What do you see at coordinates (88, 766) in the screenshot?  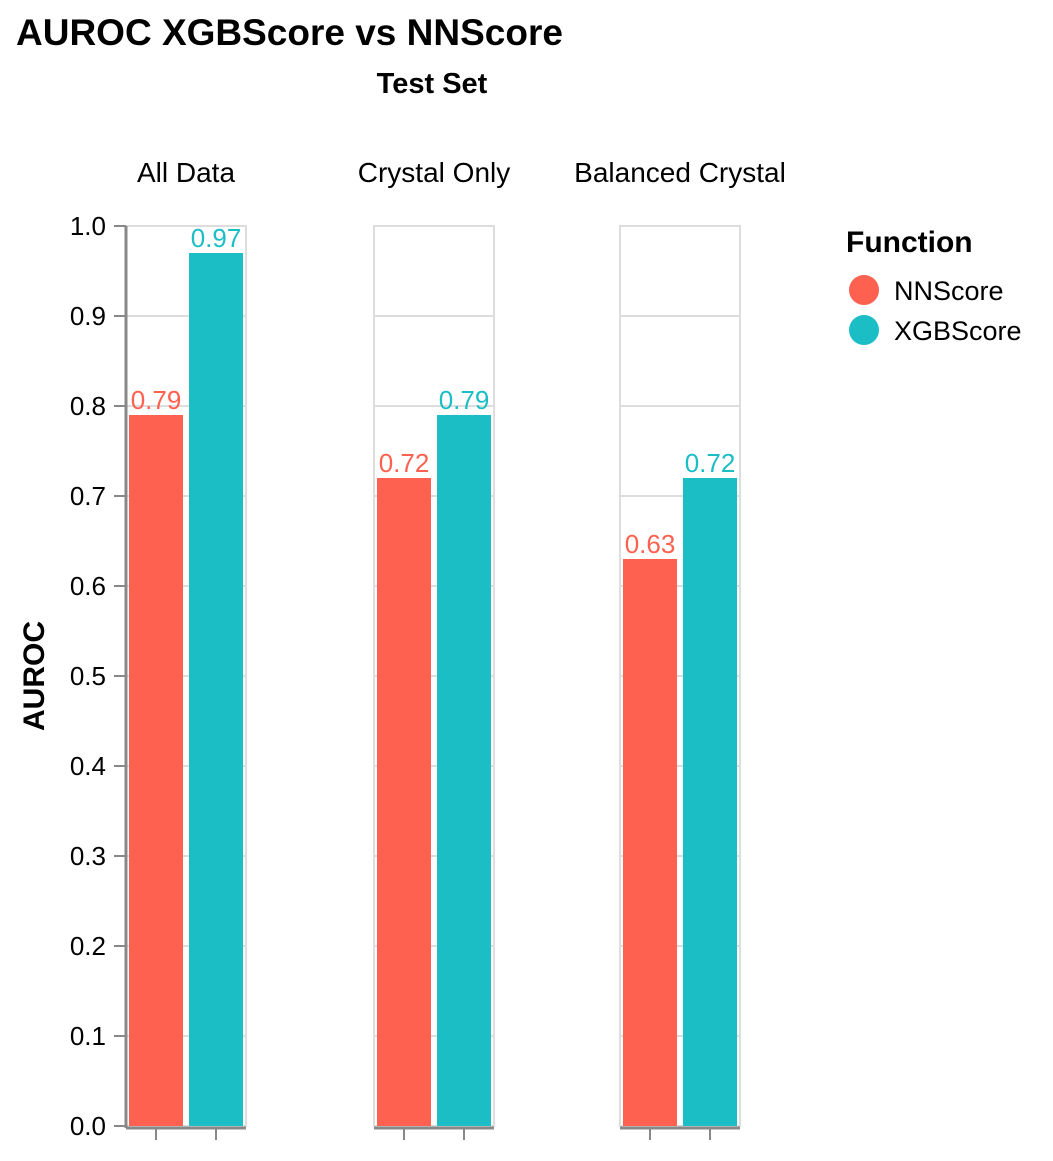 I see `y-tick-label: 0.4` at bounding box center [88, 766].